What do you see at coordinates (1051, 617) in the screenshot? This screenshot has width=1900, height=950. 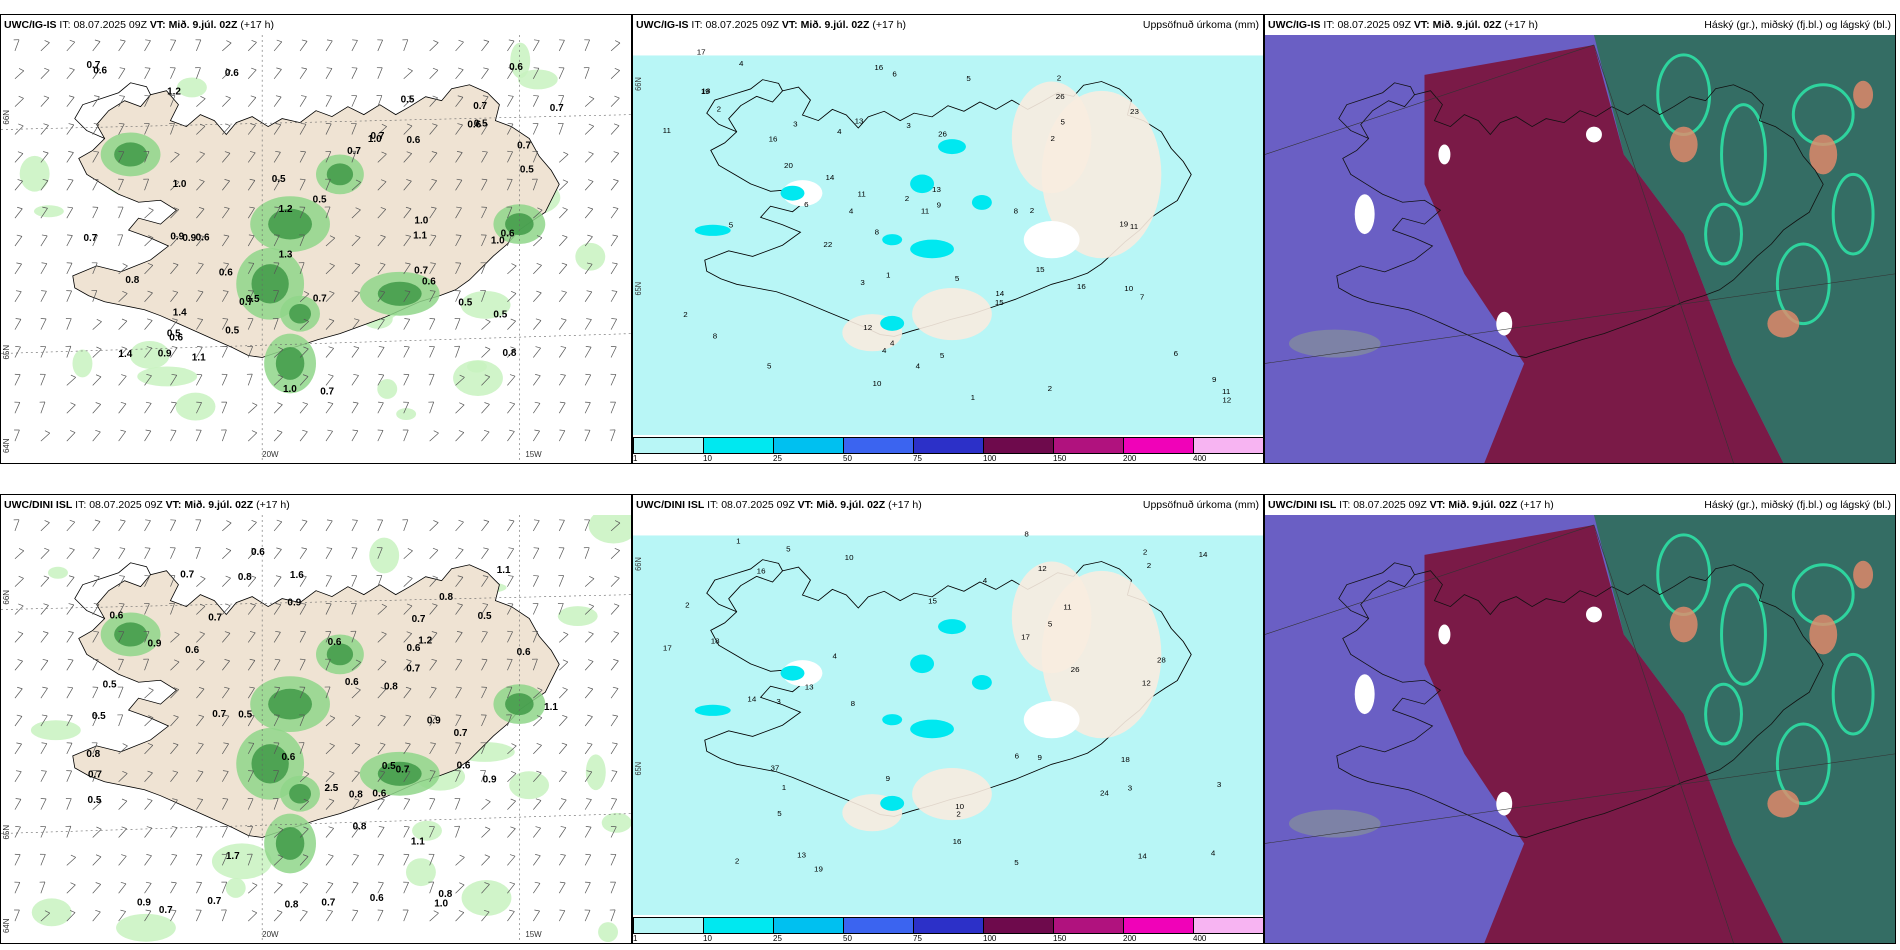 I see `dry-area` at bounding box center [1051, 617].